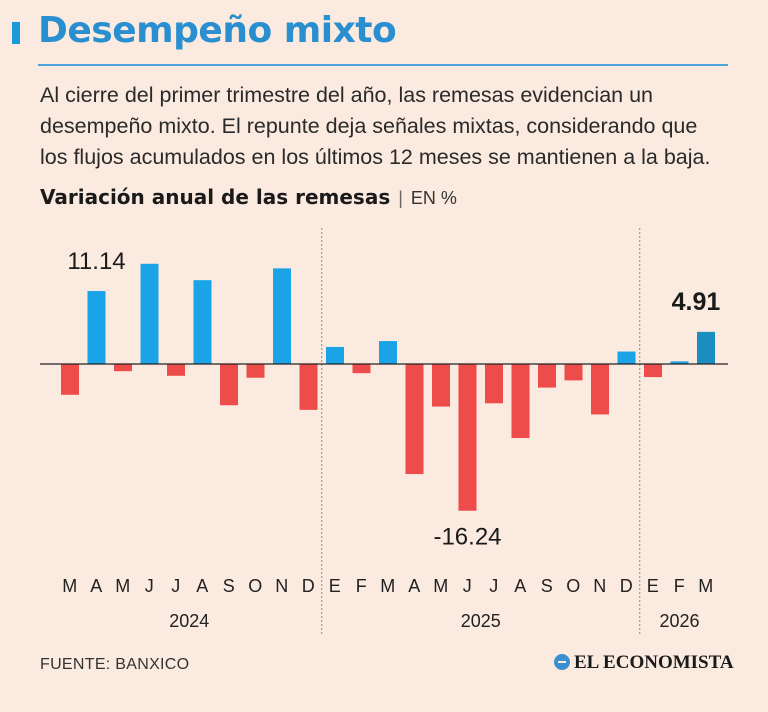  What do you see at coordinates (696, 302) in the screenshot?
I see `data-label-25: 4.91` at bounding box center [696, 302].